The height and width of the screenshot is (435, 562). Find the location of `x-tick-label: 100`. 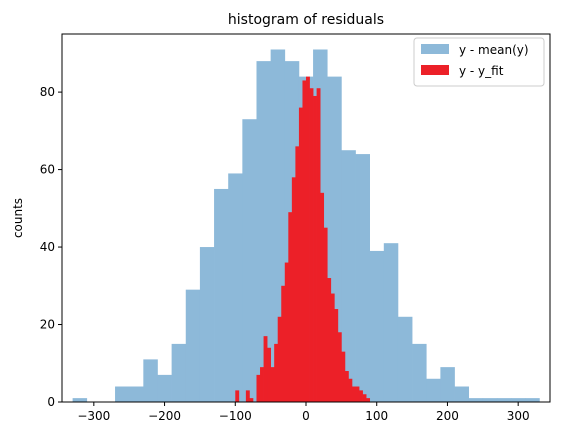

x-tick-label: 100 is located at coordinates (376, 416).